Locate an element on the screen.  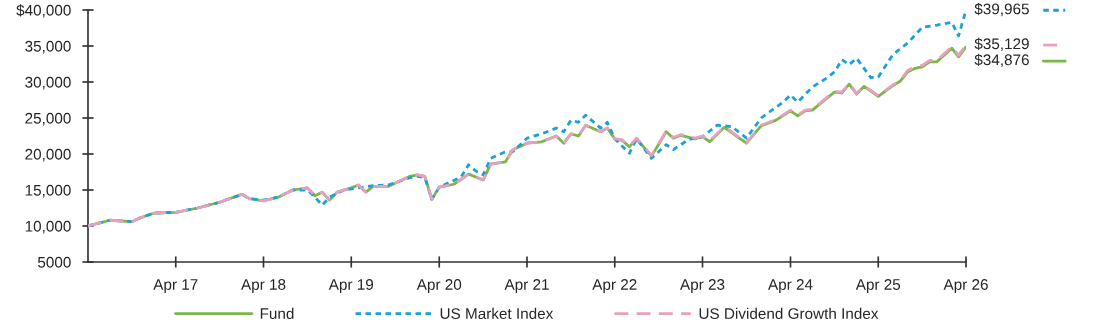
x-tick-label: Apr 19 is located at coordinates (351, 286).